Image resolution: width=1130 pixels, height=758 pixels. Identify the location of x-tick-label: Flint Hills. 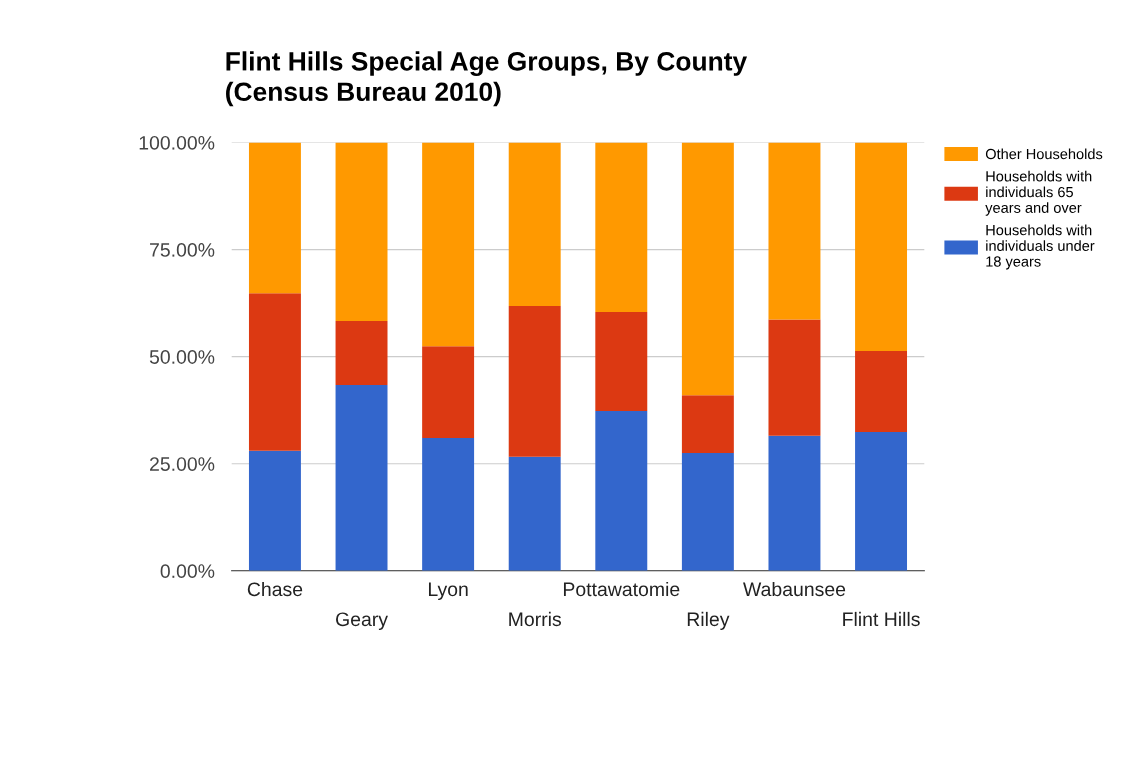
(881, 619).